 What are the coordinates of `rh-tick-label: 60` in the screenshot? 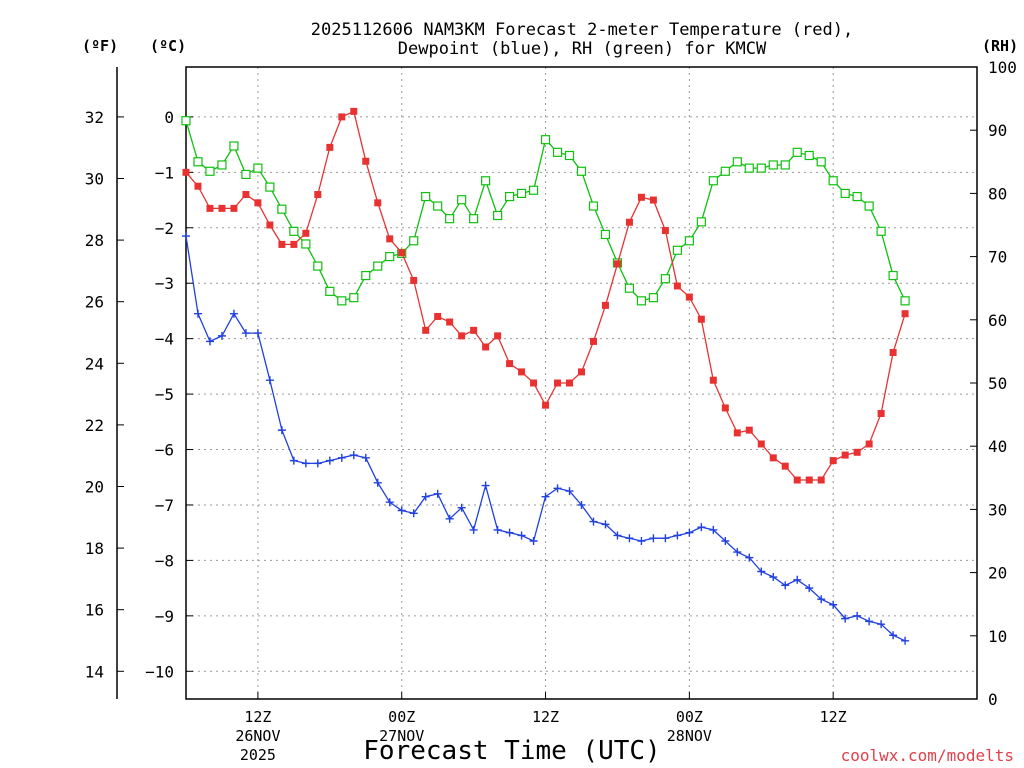 It's located at (997, 320).